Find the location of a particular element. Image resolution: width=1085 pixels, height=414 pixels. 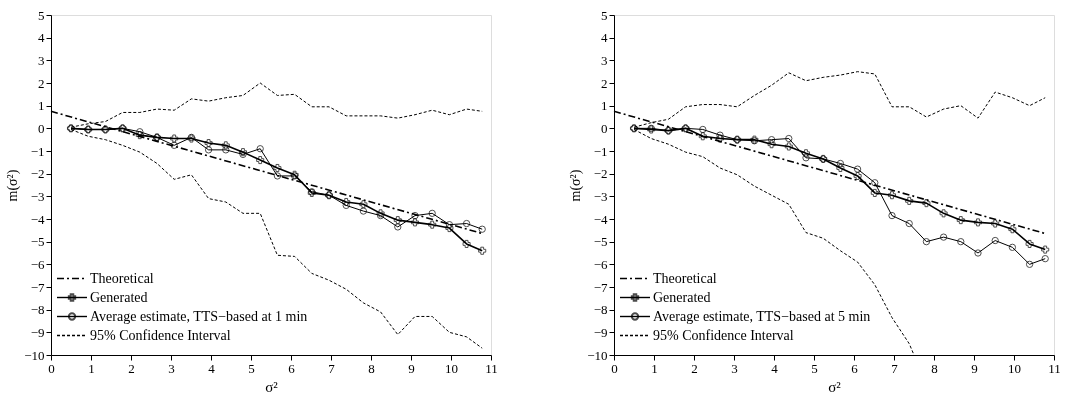

legend-label: Average estimate, TTS−based at 5 min is located at coordinates (762, 316).